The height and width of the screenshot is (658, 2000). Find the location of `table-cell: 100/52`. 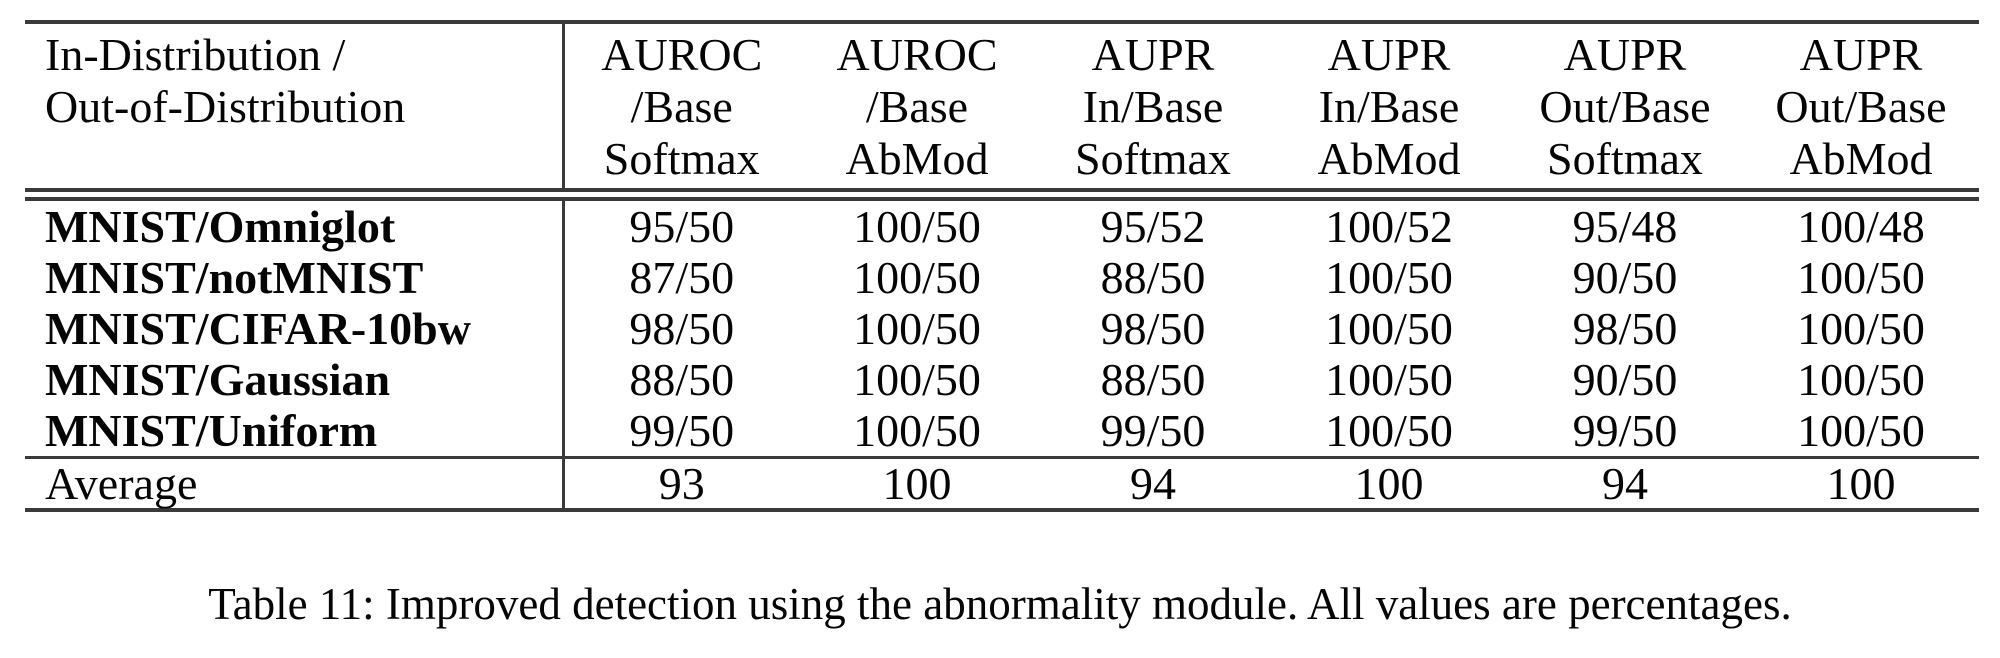

table-cell: 100/52 is located at coordinates (1389, 226).